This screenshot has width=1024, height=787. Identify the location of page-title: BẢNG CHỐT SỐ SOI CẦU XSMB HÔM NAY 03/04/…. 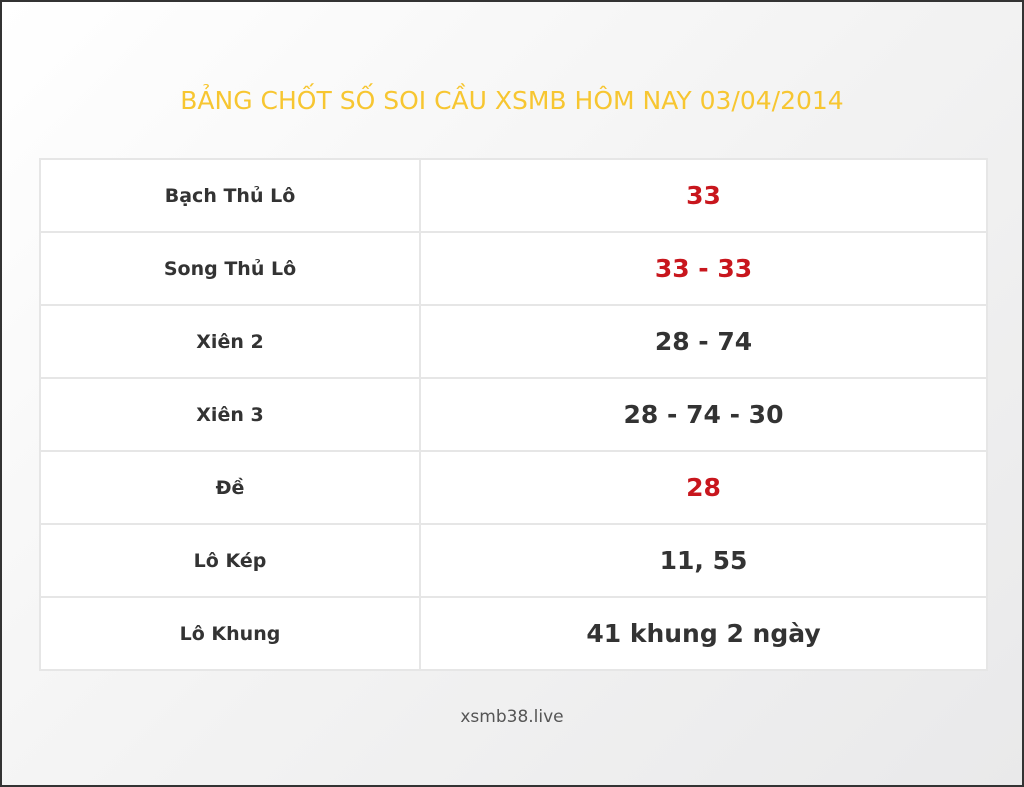
(512, 100).